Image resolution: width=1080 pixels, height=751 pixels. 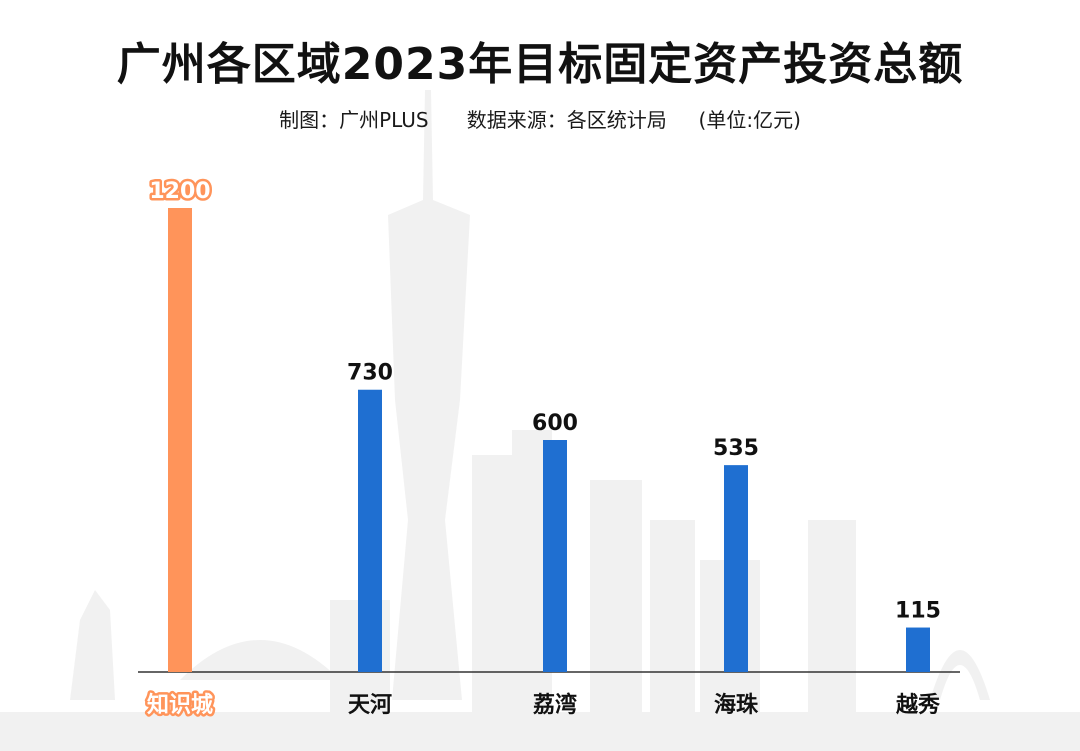 What do you see at coordinates (370, 705) in the screenshot?
I see `category-label-2: 天河` at bounding box center [370, 705].